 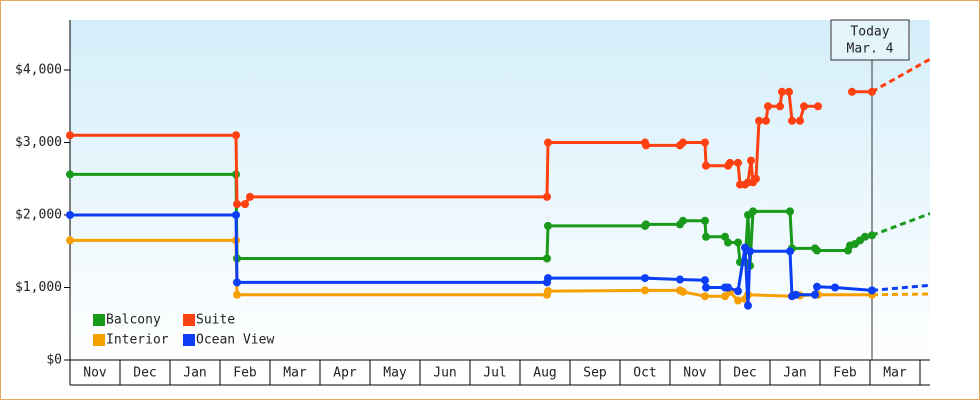 I want to click on y-tick-label: $2,000, so click(x=38, y=215).